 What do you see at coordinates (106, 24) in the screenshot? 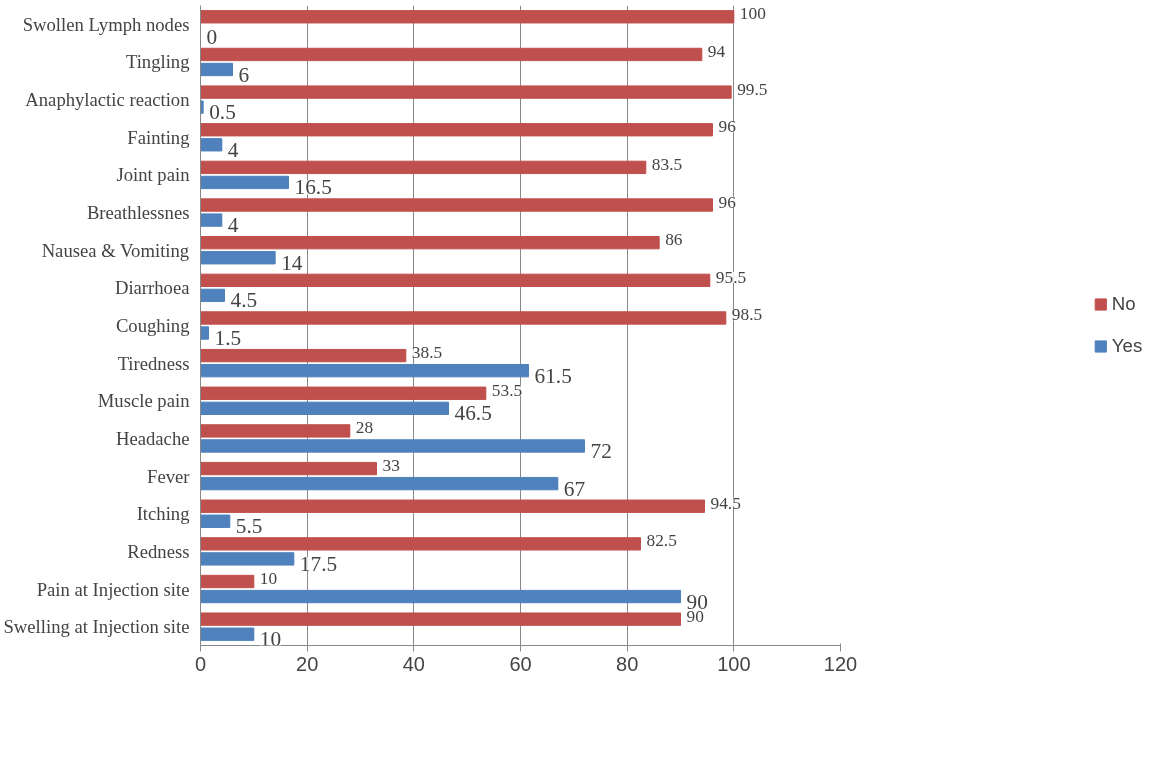
I see `y-tick-label: Swollen Lymph nodes` at bounding box center [106, 24].